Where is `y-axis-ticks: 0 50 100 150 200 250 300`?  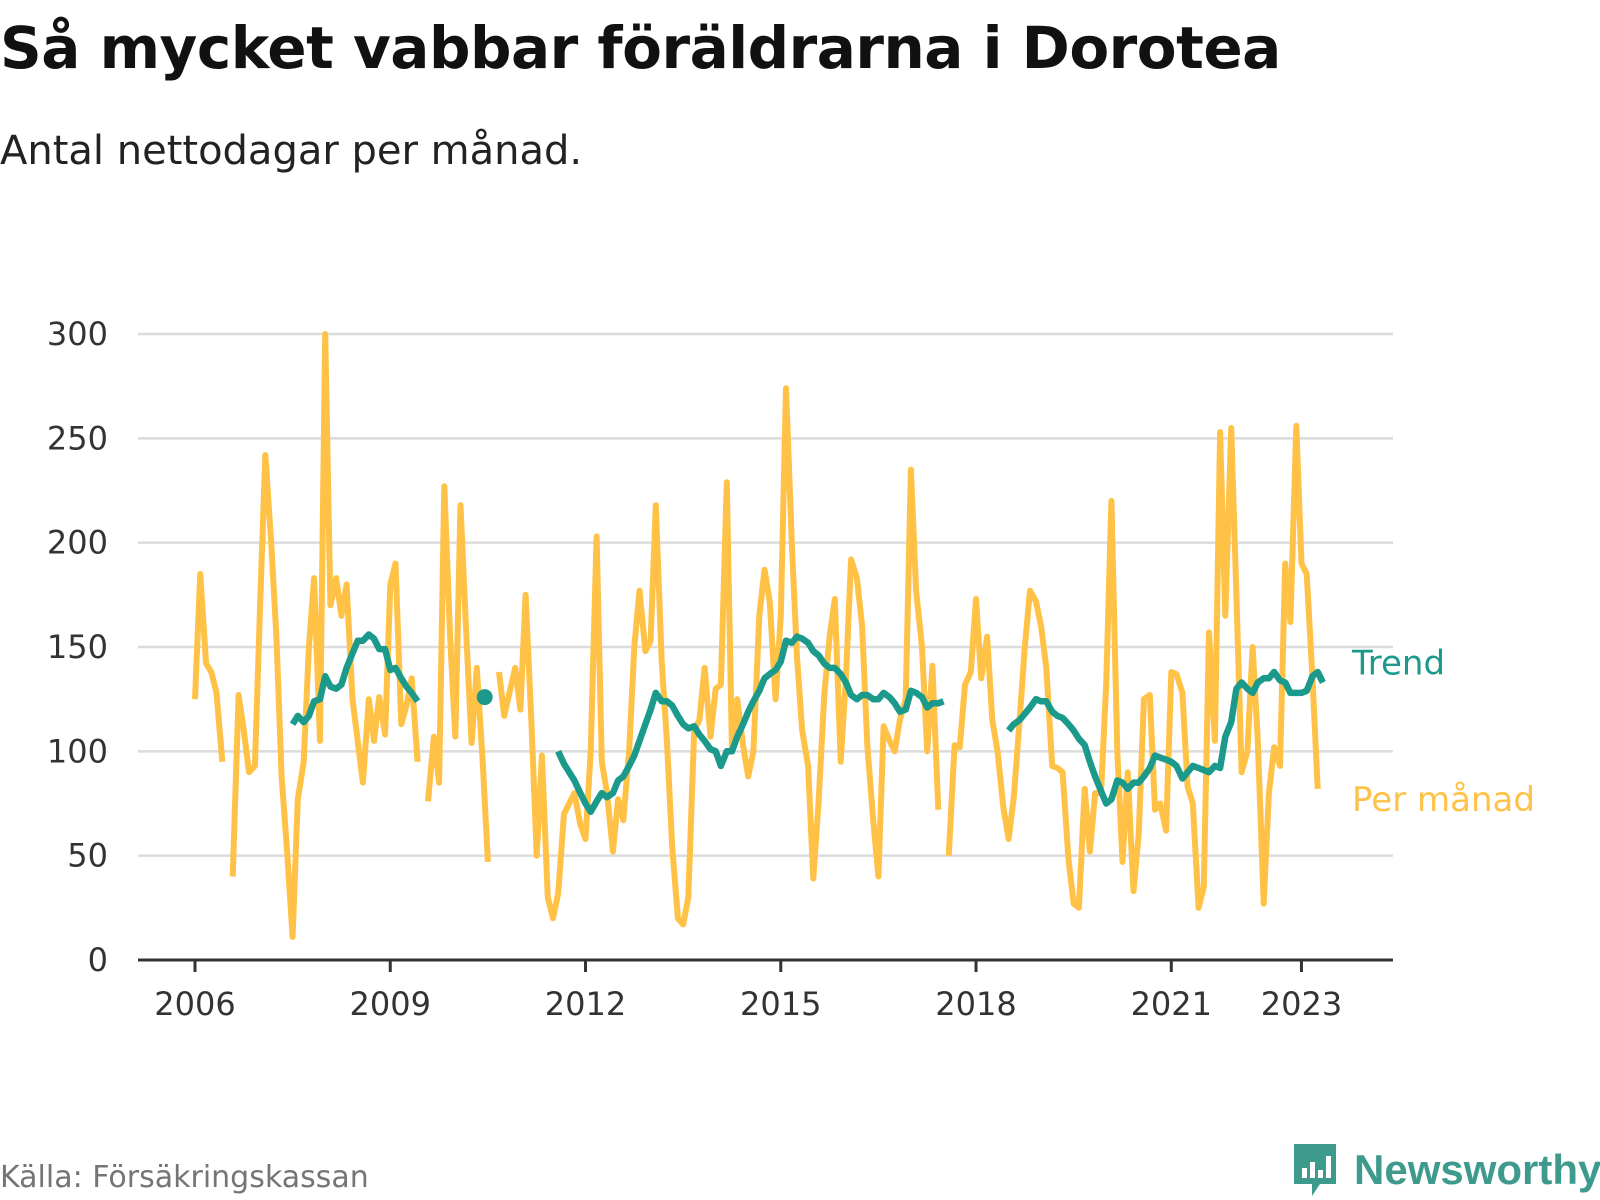
y-axis-ticks: 0 50 100 150 200 250 300 is located at coordinates (77, 647).